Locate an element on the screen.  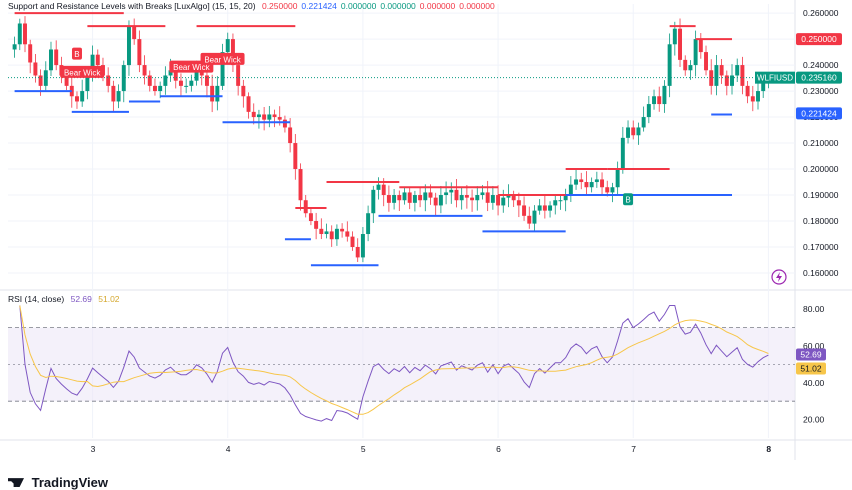
time-tick-label: 3 is located at coordinates (93, 449).